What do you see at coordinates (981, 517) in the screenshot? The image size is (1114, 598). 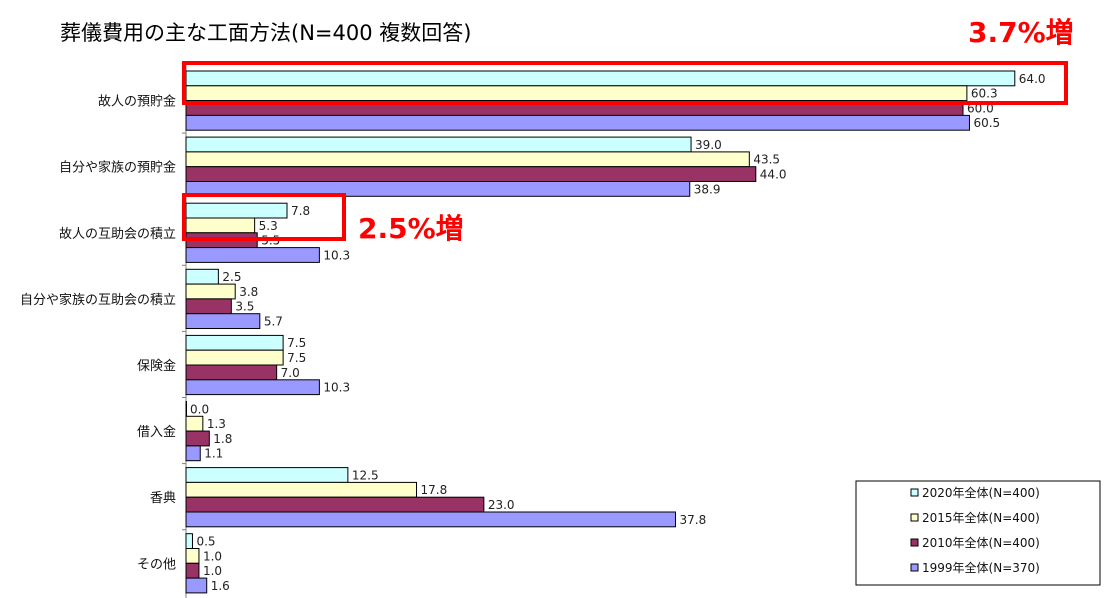 I see `legend-label: 2015年全体(N=400)` at bounding box center [981, 517].